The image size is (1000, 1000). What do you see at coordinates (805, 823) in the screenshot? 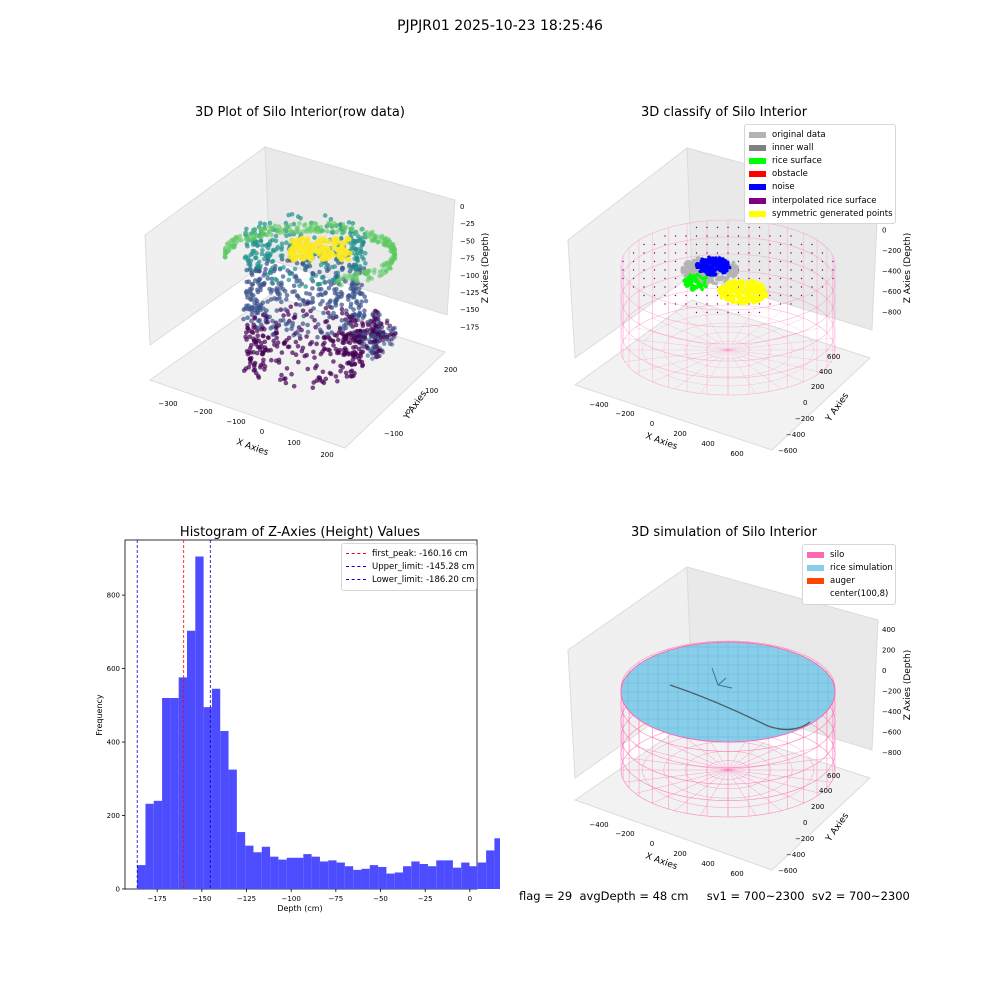
I see `simulation-y-tick-label: 0` at bounding box center [805, 823].